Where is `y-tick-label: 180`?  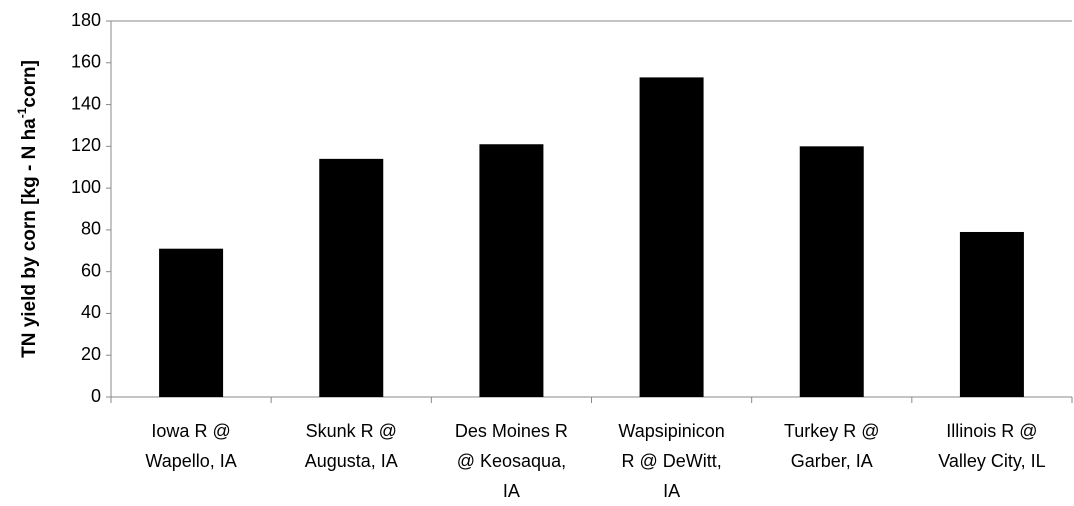
y-tick-label: 180 is located at coordinates (86, 20).